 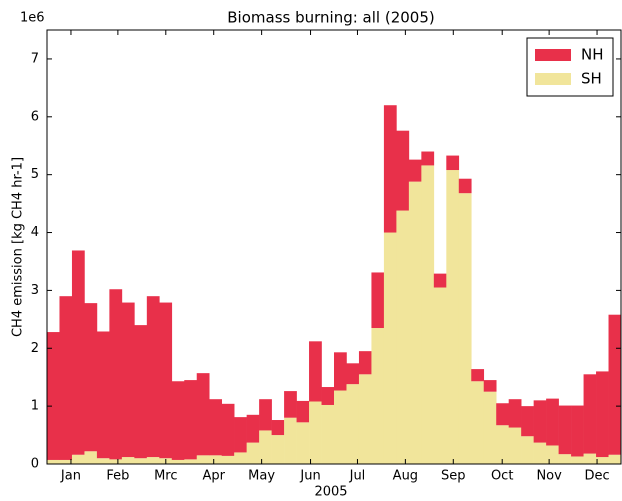 I want to click on chart-title: Biomass burning: all (2005), so click(x=330, y=18).